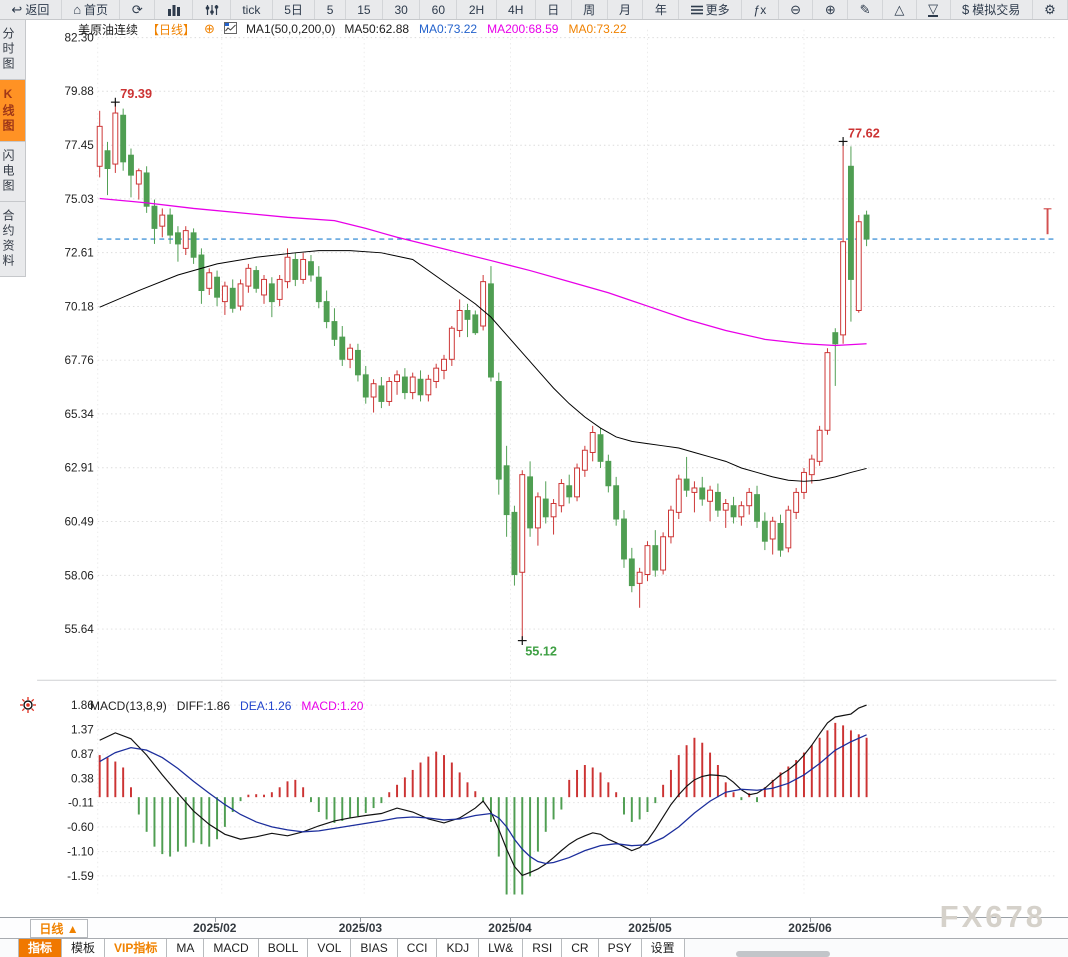  Describe the element at coordinates (13, 172) in the screenshot. I see `sidebar-tab-flash-chart: 闪电图` at that location.